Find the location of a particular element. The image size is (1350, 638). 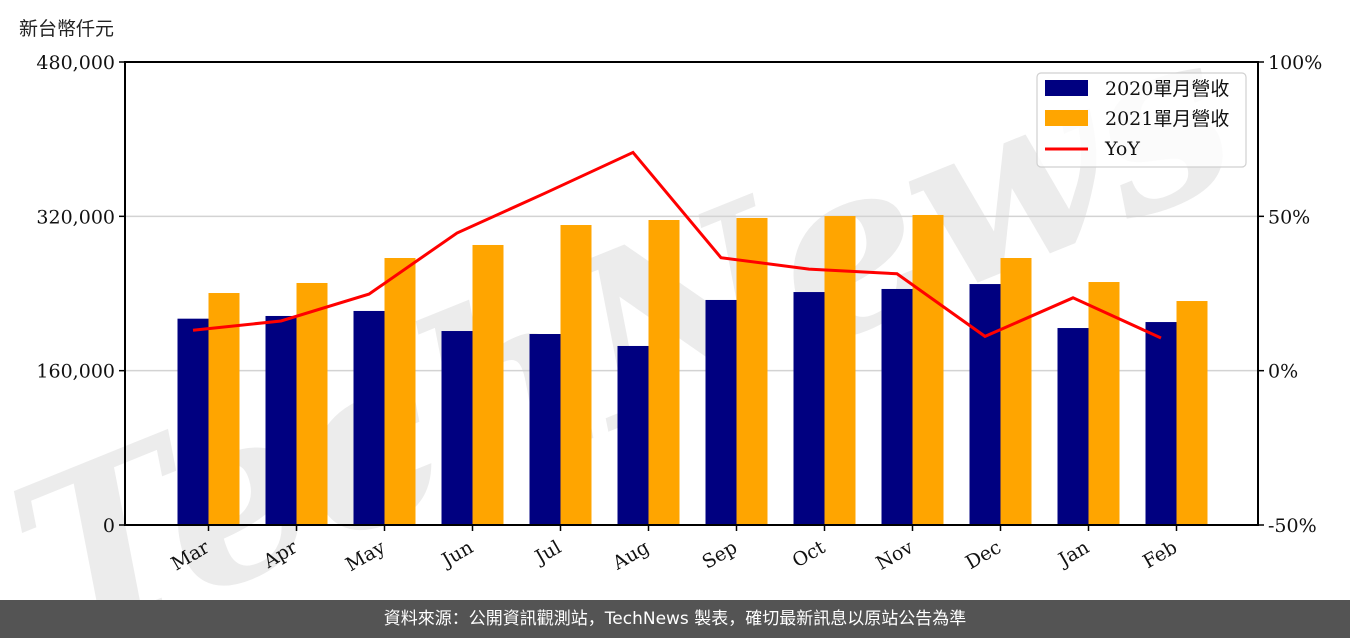

legend: 2020單月營收 2021單月營收 YoY is located at coordinates (1141, 120).